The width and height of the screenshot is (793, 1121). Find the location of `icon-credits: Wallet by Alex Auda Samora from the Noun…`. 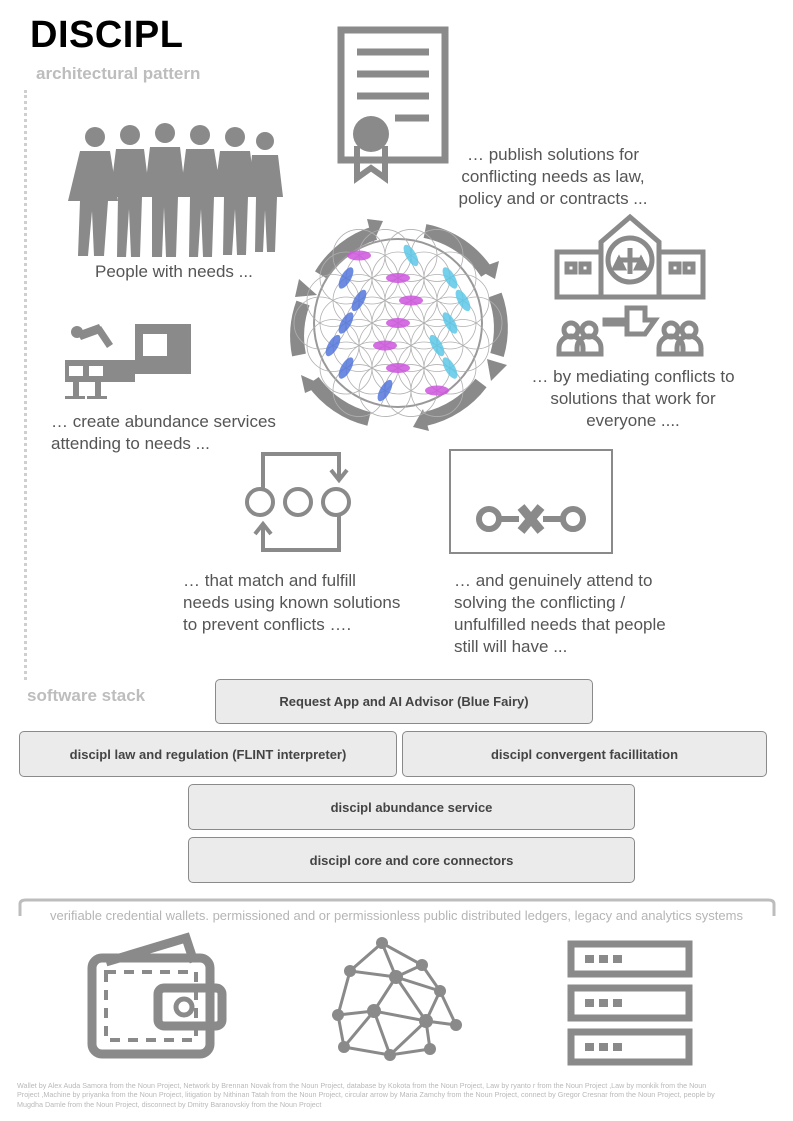

icon-credits: Wallet by Alex Auda Samora from the Noun… is located at coordinates (366, 1095).